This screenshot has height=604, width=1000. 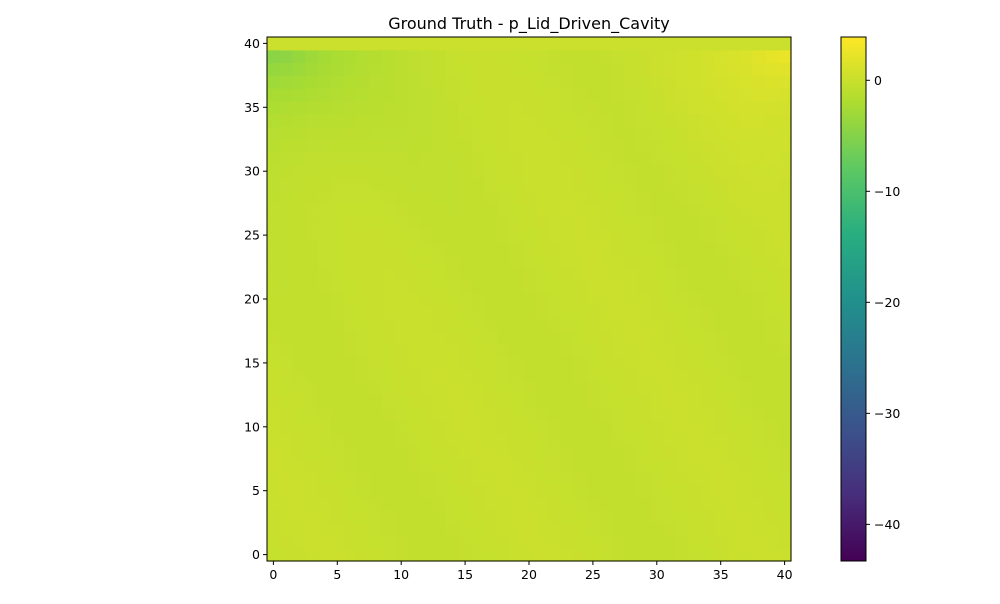 What do you see at coordinates (529, 24) in the screenshot?
I see `chart-title: Ground Truth - p_Lid_Driven_Cavity` at bounding box center [529, 24].